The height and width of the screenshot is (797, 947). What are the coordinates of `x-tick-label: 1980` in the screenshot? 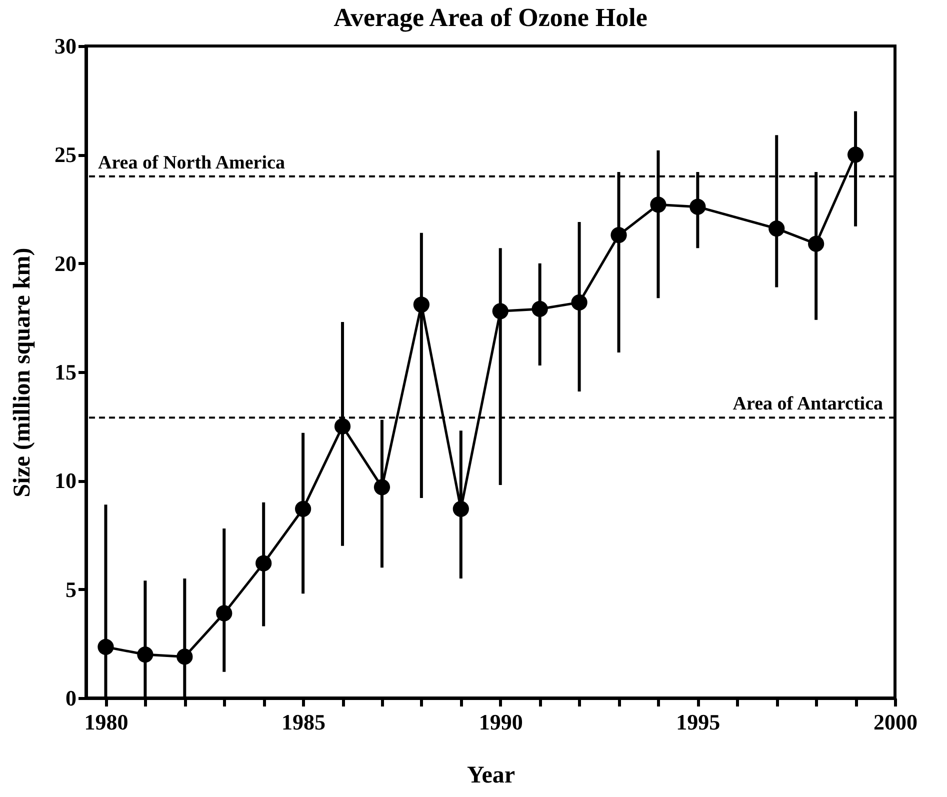 It's located at (106, 722).